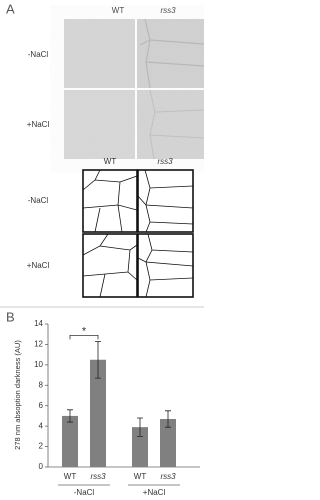 The image size is (320, 500). What do you see at coordinates (134, 89) in the screenshot?
I see `photo-grid` at bounding box center [134, 89].